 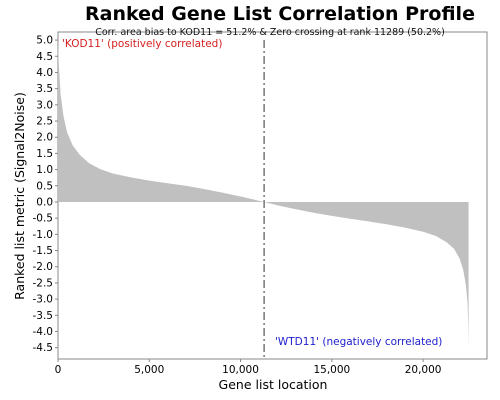 I want to click on y-tick-label: -2.5, so click(x=43, y=283).